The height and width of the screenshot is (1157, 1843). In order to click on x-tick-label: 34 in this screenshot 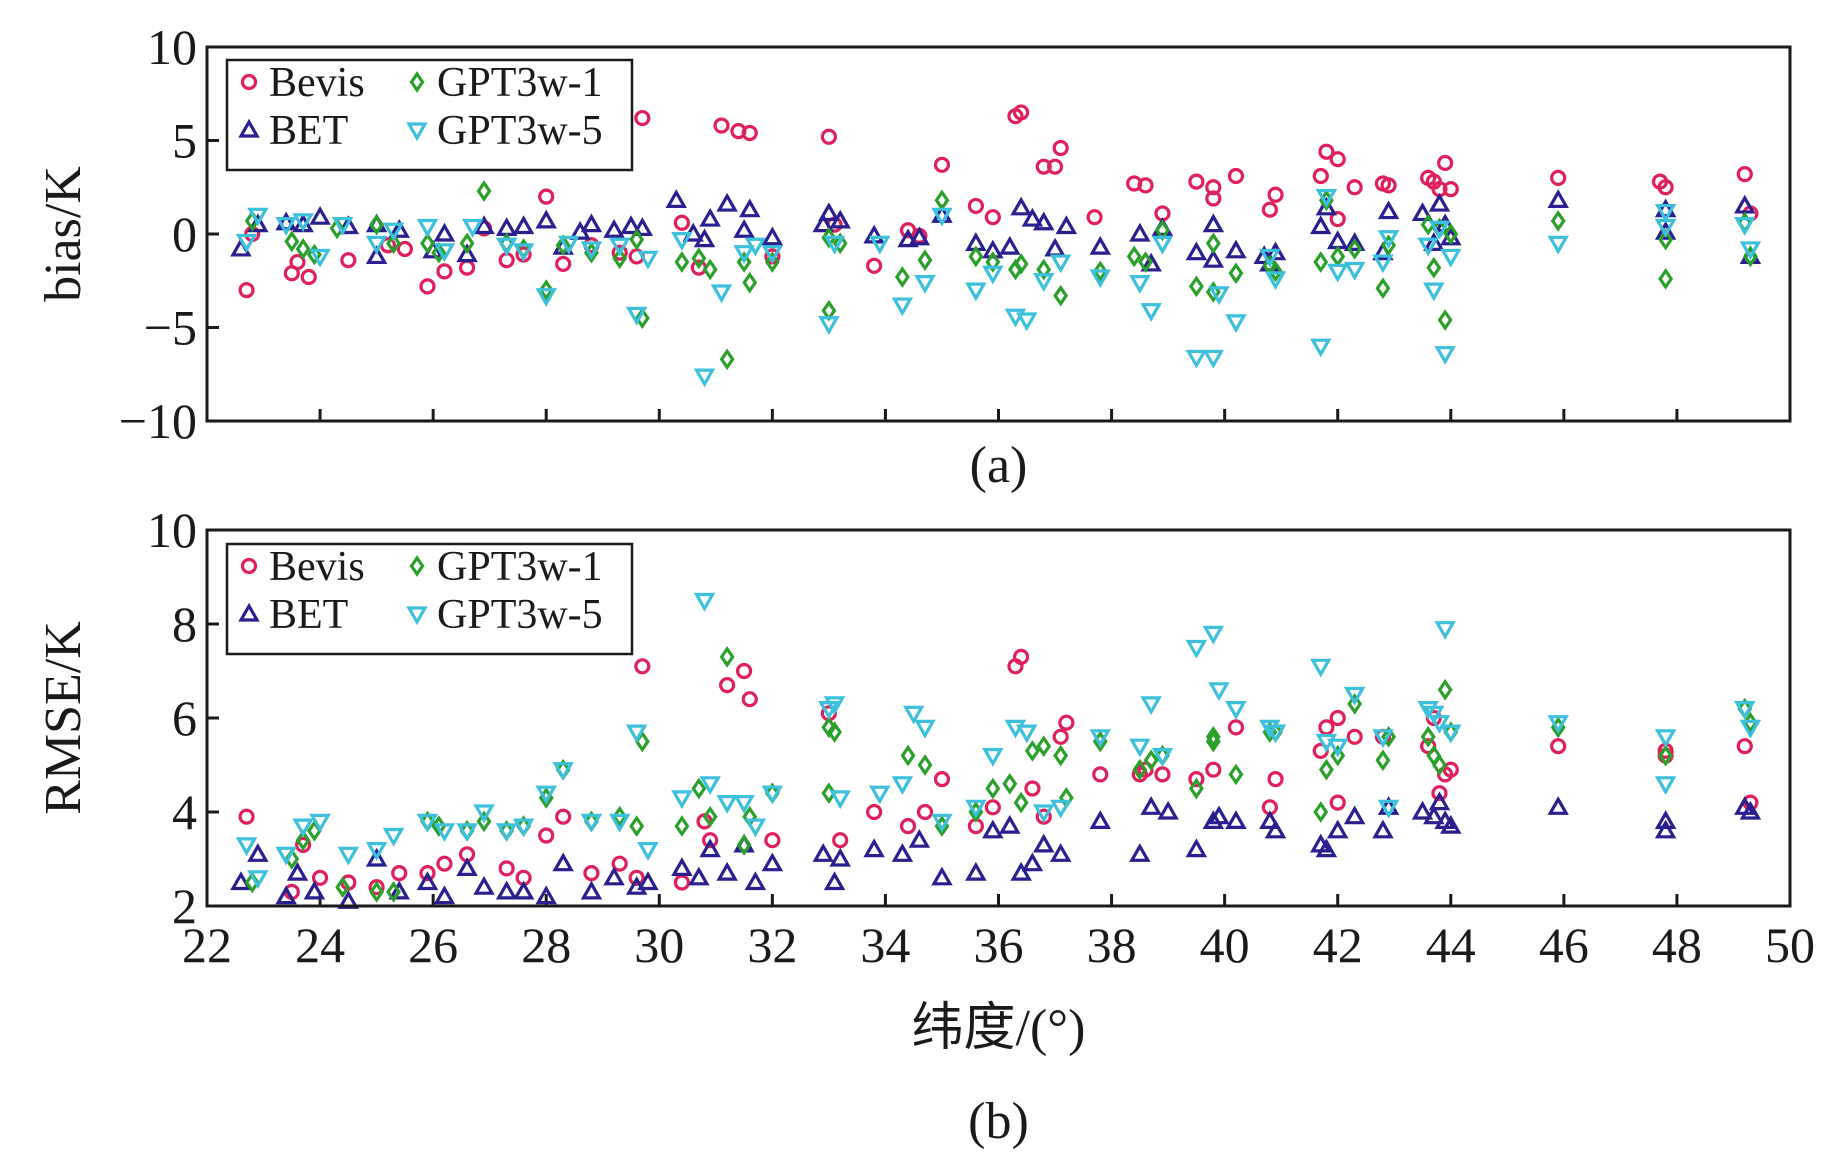, I will do `click(885, 945)`.